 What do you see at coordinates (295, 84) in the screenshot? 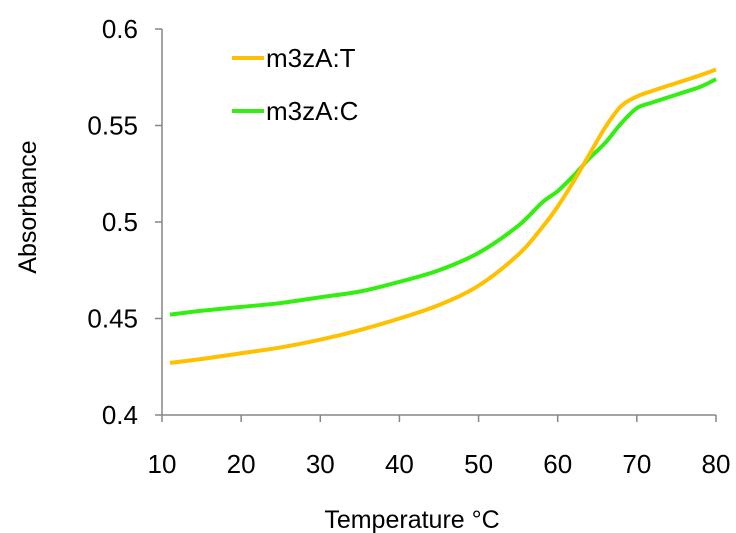
I see `legend: m3zA:T m3zA:C` at bounding box center [295, 84].